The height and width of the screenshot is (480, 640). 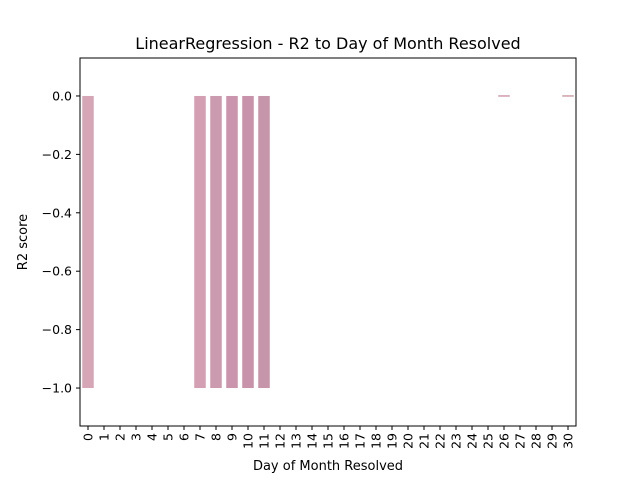 What do you see at coordinates (57, 329) in the screenshot?
I see `y-tick-label: −0.8` at bounding box center [57, 329].